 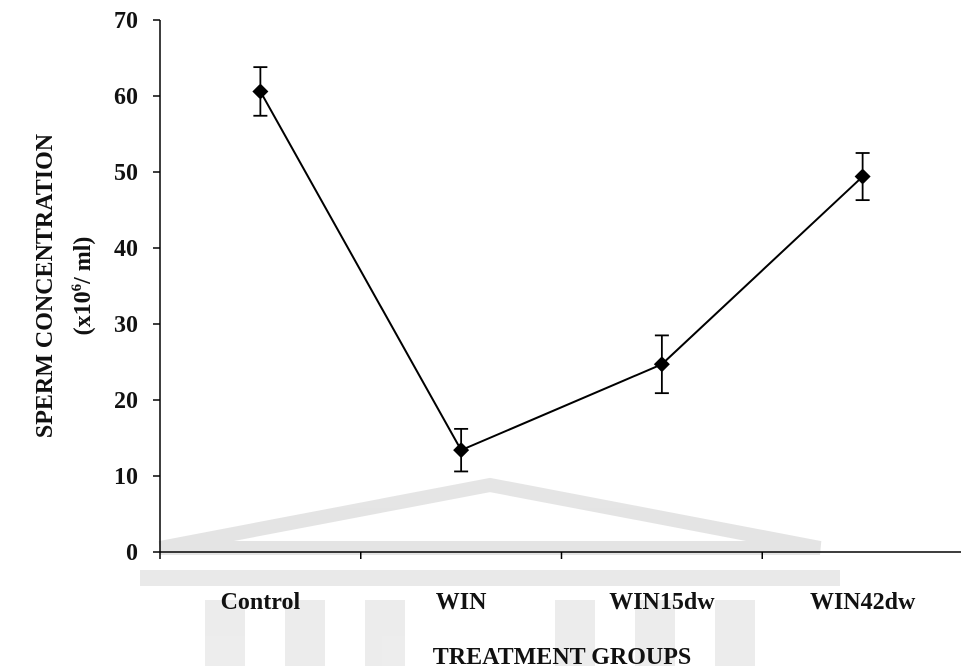 What do you see at coordinates (126, 401) in the screenshot?
I see `y-tick-label: 20` at bounding box center [126, 401].